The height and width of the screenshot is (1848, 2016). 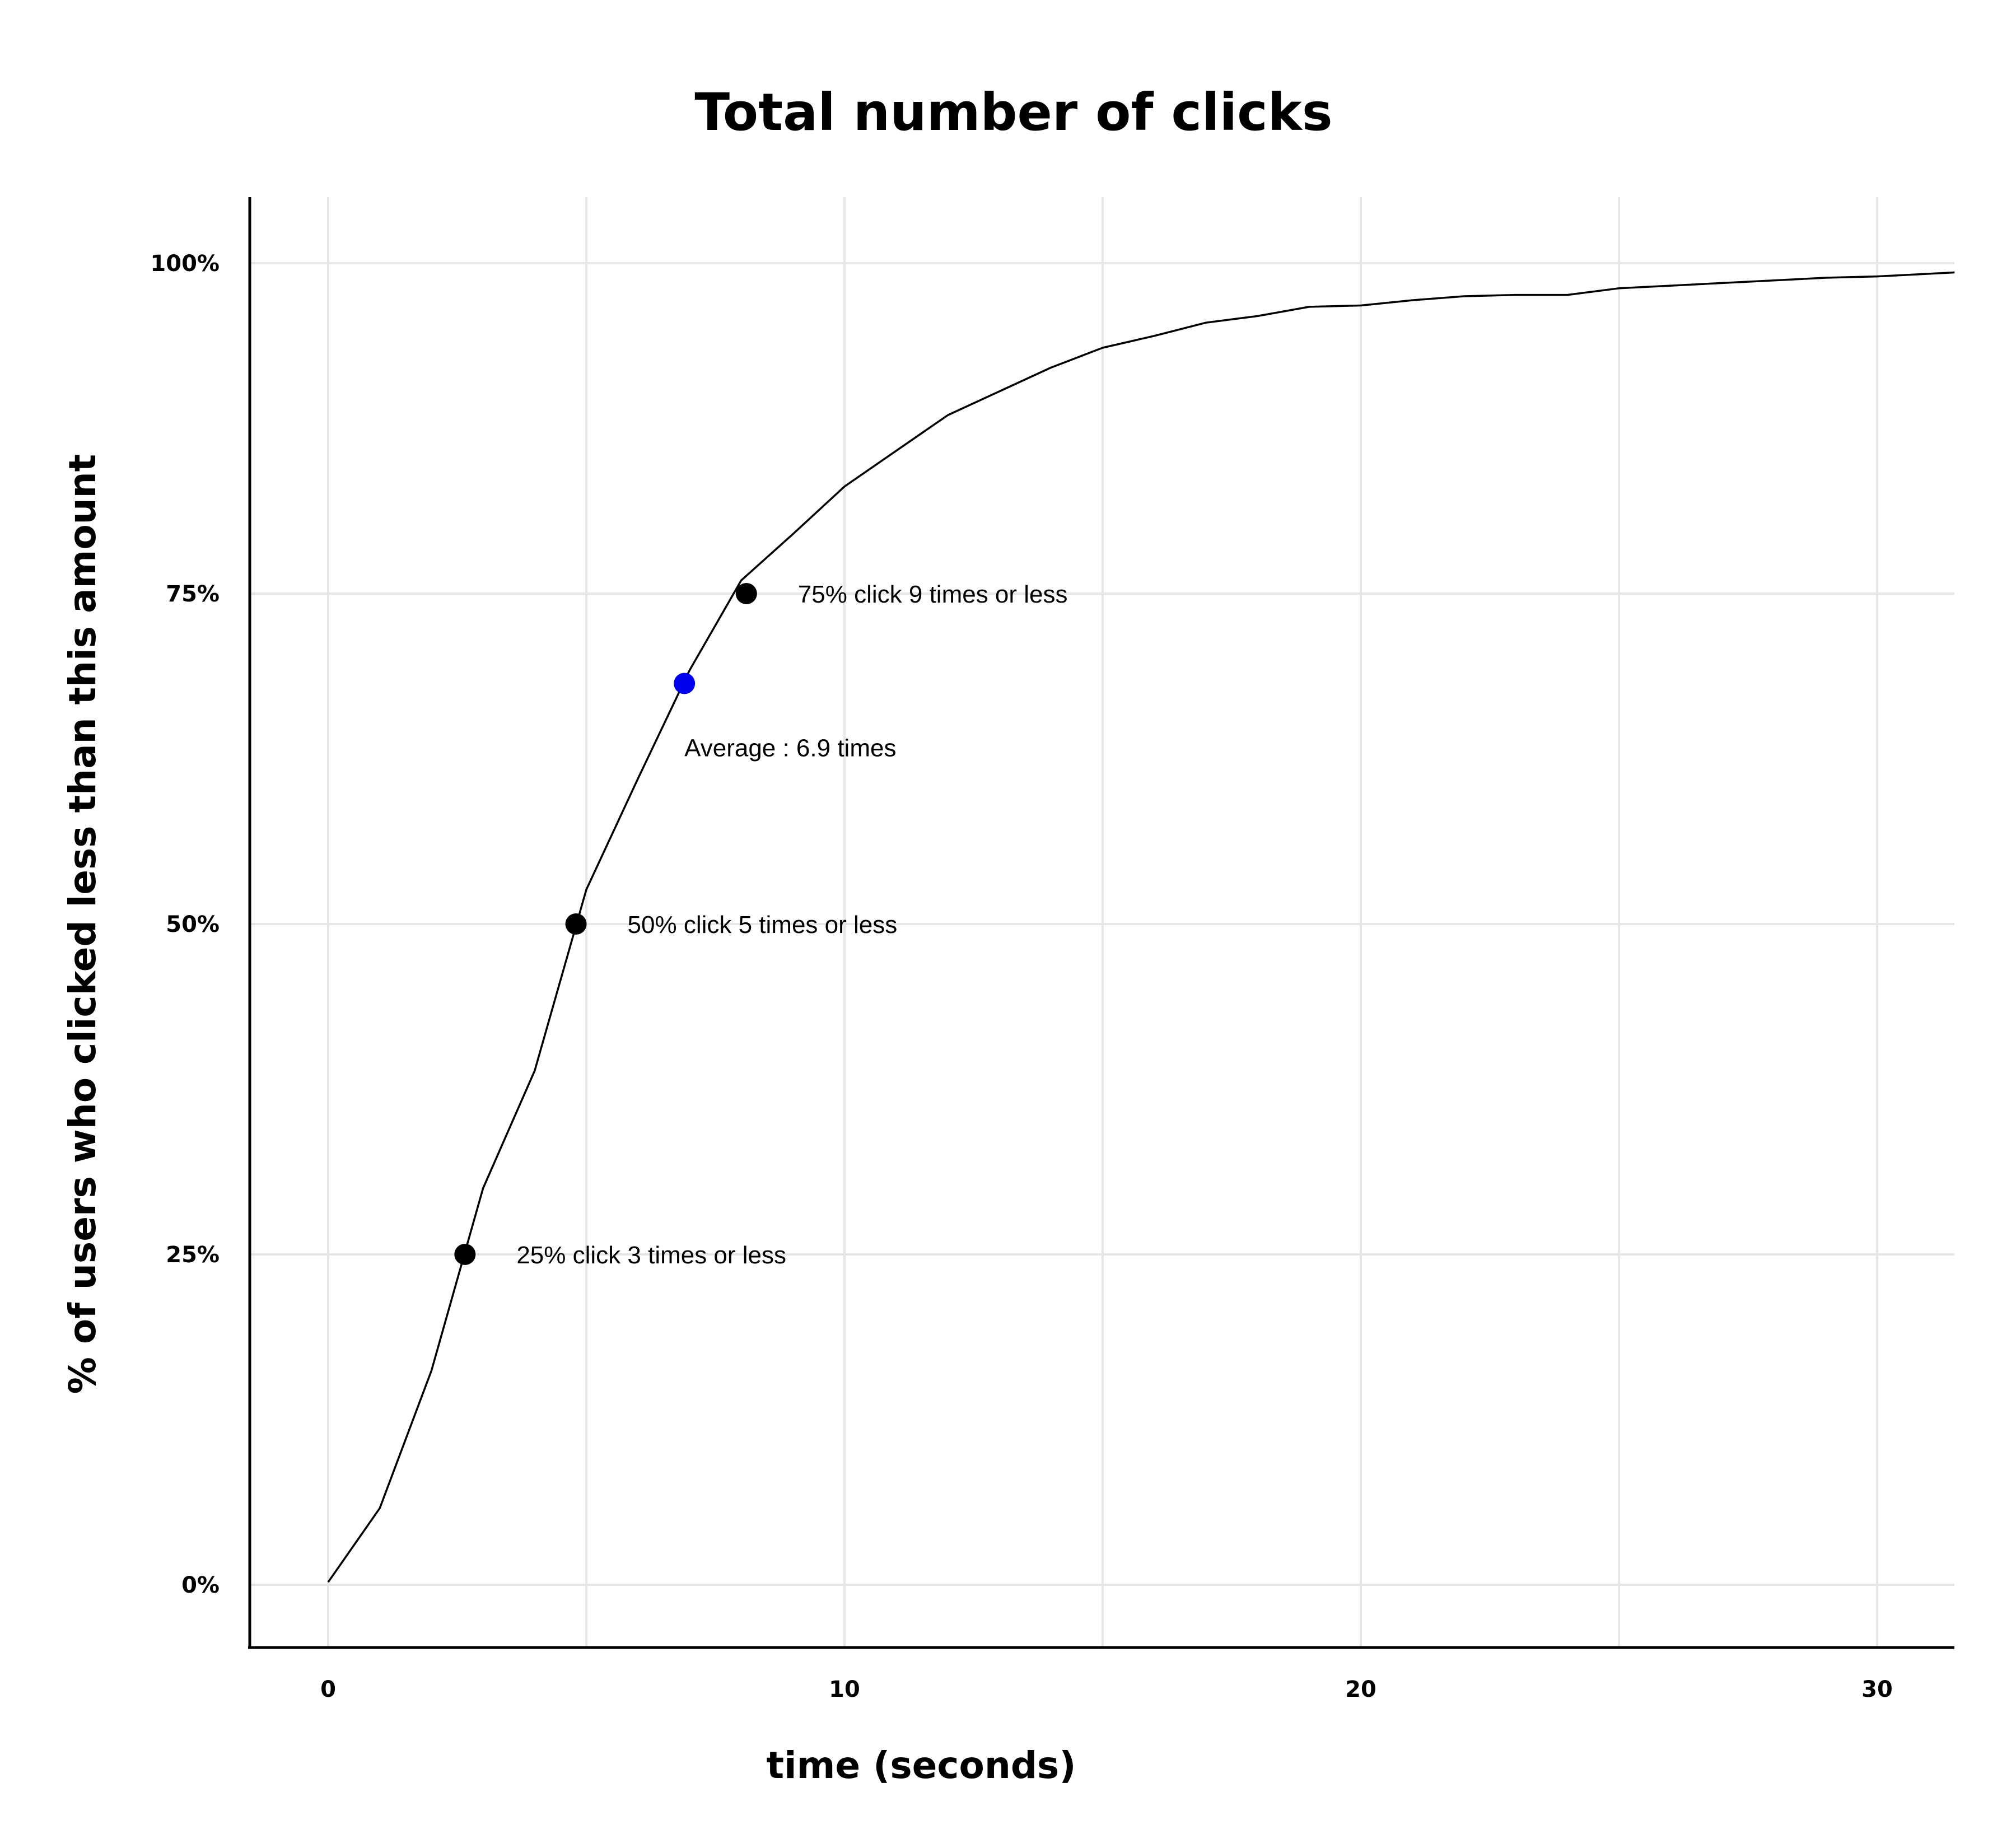 What do you see at coordinates (193, 1255) in the screenshot?
I see `y-tick-label: 25%` at bounding box center [193, 1255].